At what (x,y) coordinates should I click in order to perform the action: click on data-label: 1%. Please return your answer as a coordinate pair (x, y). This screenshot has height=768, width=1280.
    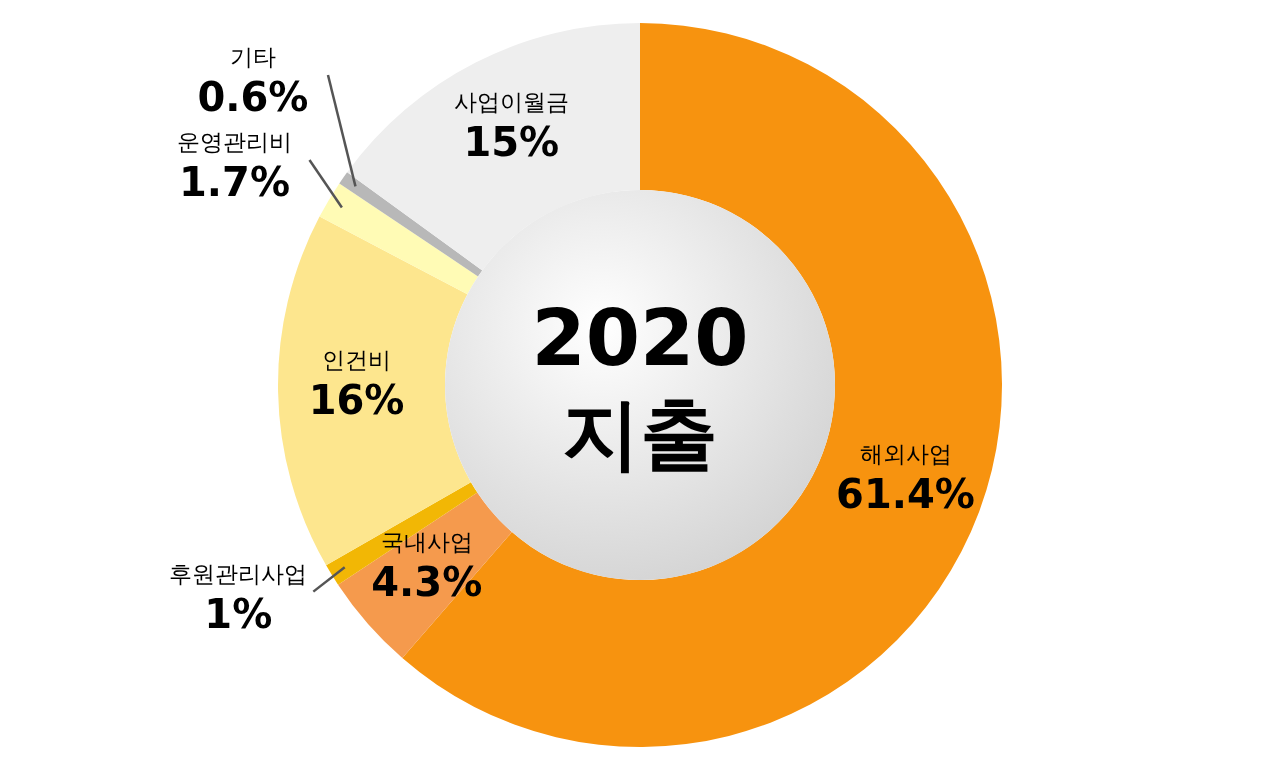
    Looking at the image, I should click on (238, 613).